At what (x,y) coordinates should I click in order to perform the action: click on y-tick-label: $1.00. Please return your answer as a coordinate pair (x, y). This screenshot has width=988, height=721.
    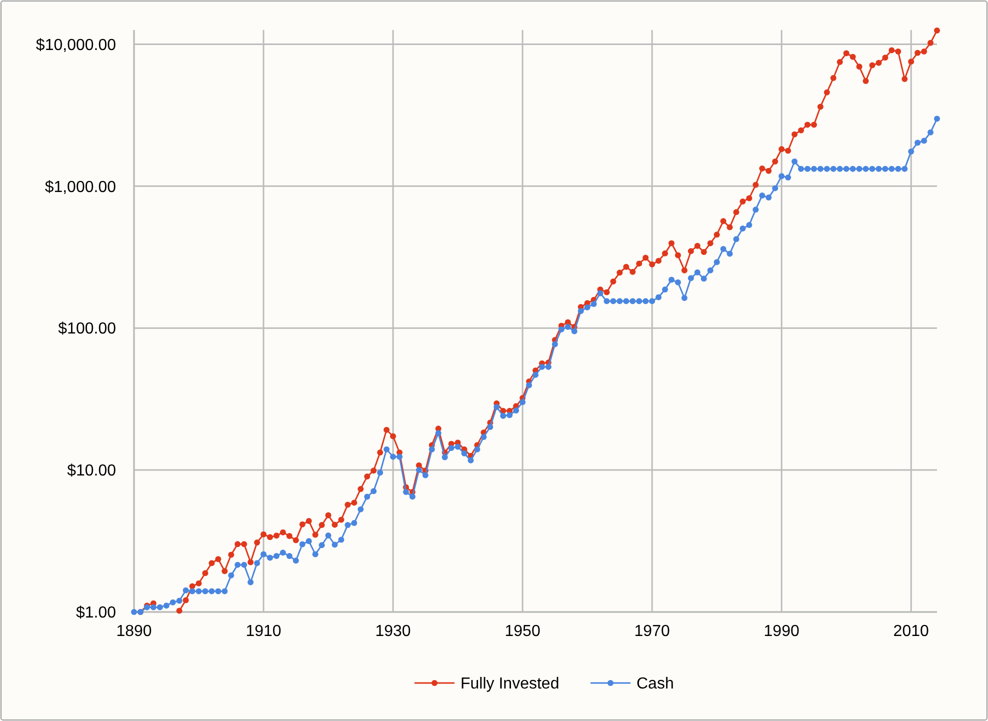
    Looking at the image, I should click on (96, 613).